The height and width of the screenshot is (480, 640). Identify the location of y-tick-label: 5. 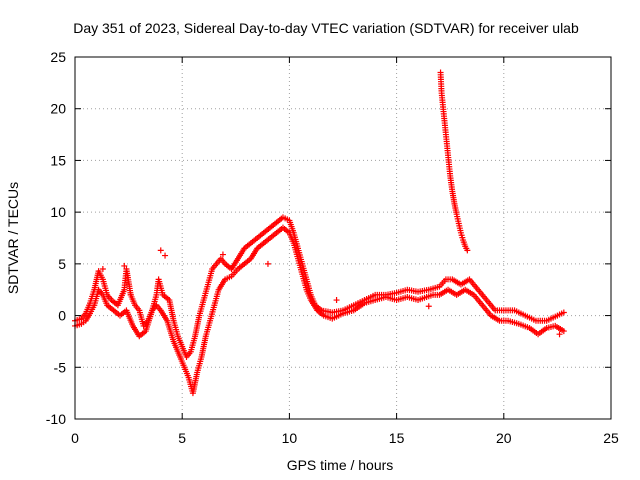
(62, 264).